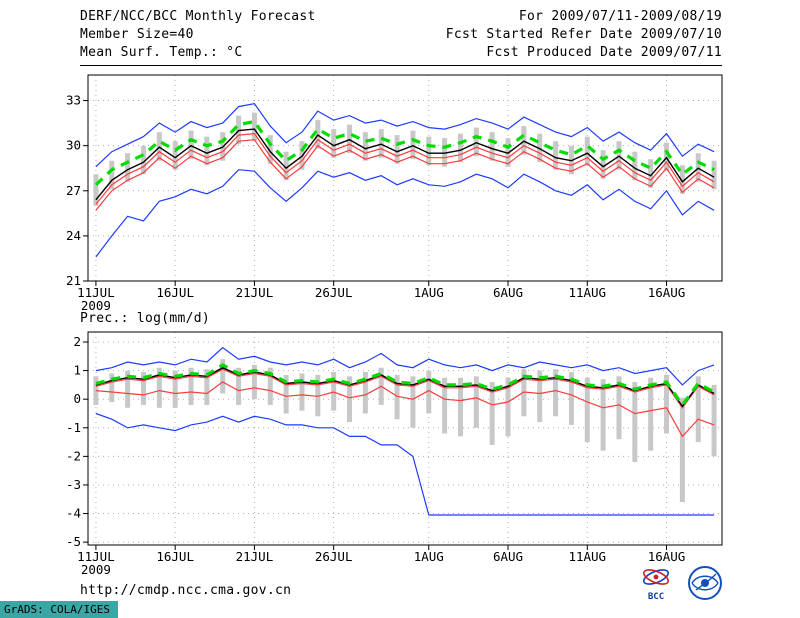 The image size is (800, 618). Describe the element at coordinates (656, 577) in the screenshot. I see `bcc-logo-icon` at that location.